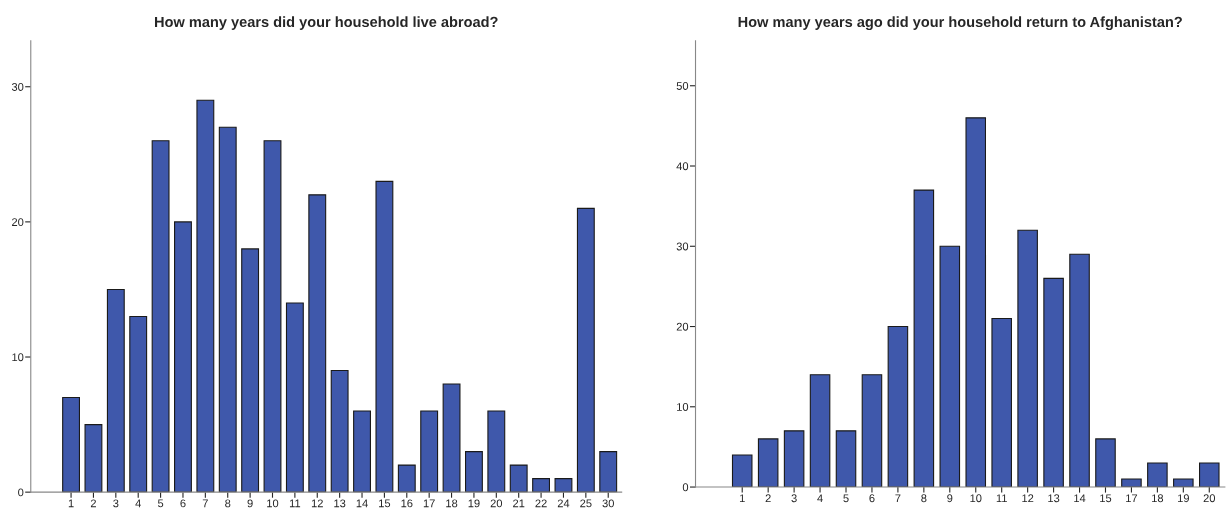  What do you see at coordinates (682, 166) in the screenshot?
I see `y-tick-label: 40` at bounding box center [682, 166].